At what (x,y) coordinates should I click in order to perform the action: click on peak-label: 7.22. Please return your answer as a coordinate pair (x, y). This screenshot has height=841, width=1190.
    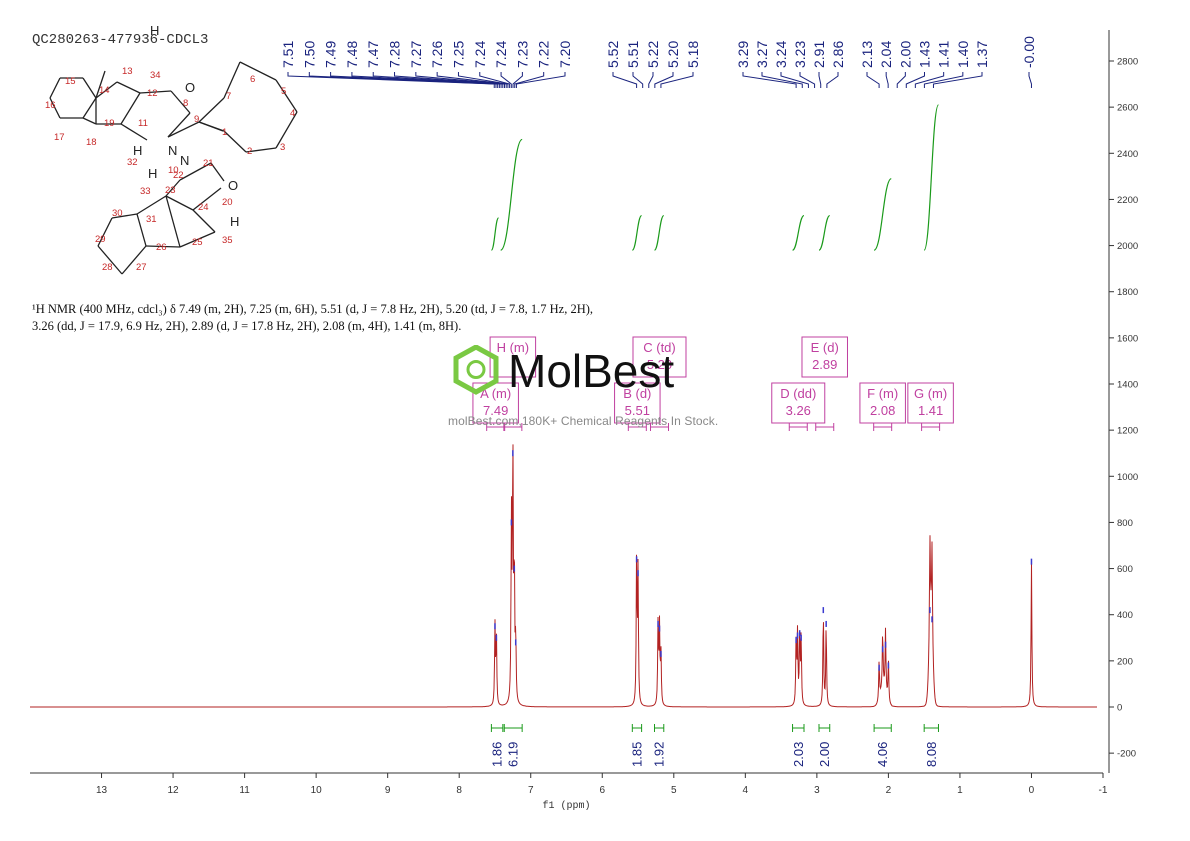
    Looking at the image, I should click on (544, 54).